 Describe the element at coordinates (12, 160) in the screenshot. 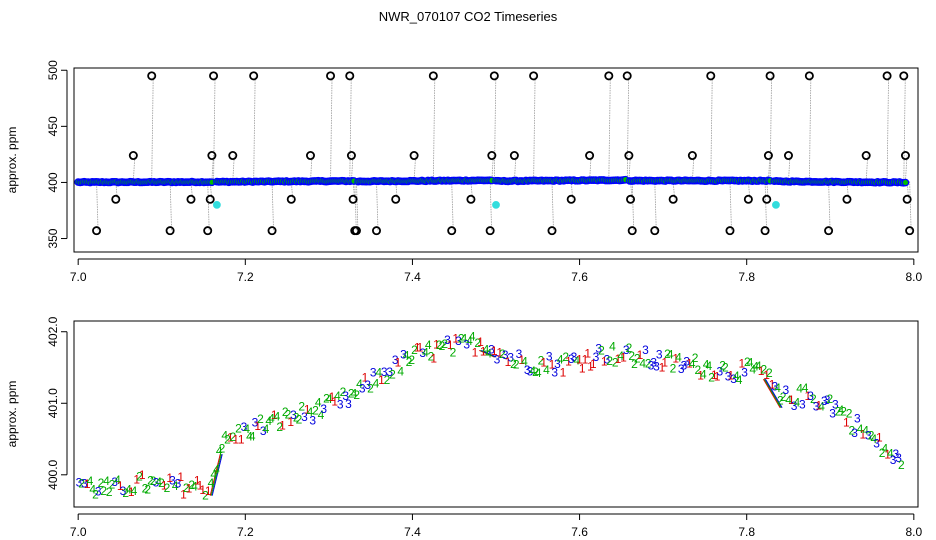

I see `y-axis-title: approx. ppm` at that location.